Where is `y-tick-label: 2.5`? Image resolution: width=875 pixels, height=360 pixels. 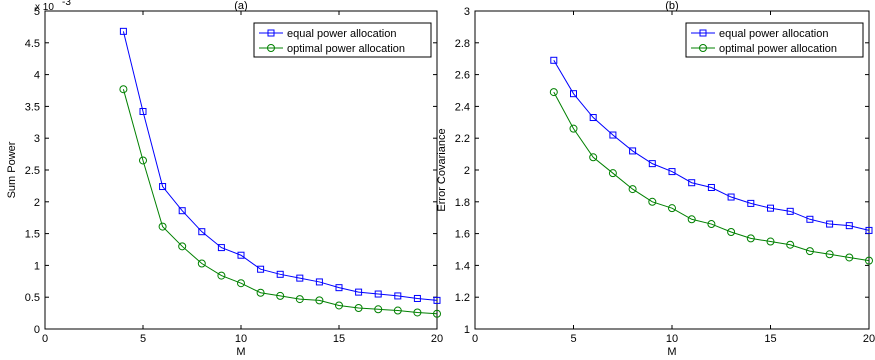 y-tick-label: 2.5 is located at coordinates (32, 171).